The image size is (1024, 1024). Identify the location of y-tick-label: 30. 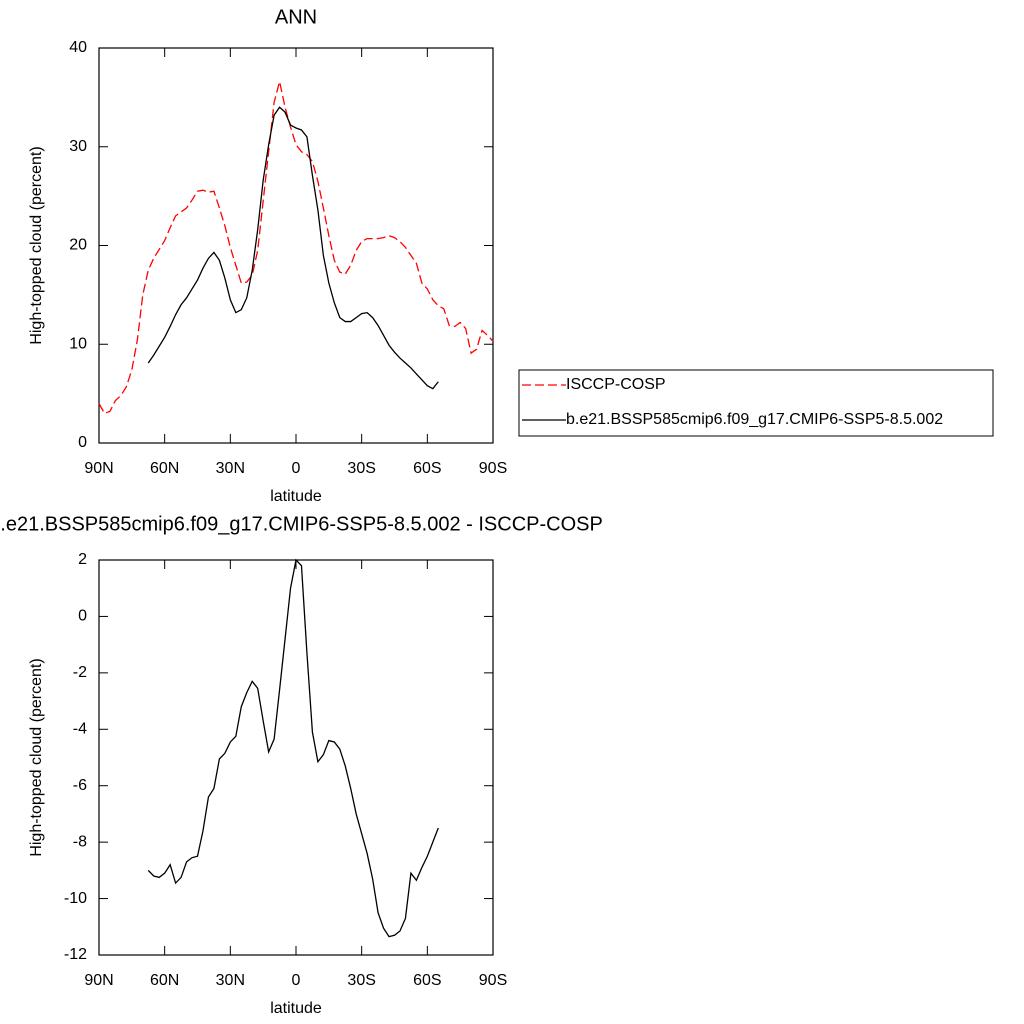
(78, 146).